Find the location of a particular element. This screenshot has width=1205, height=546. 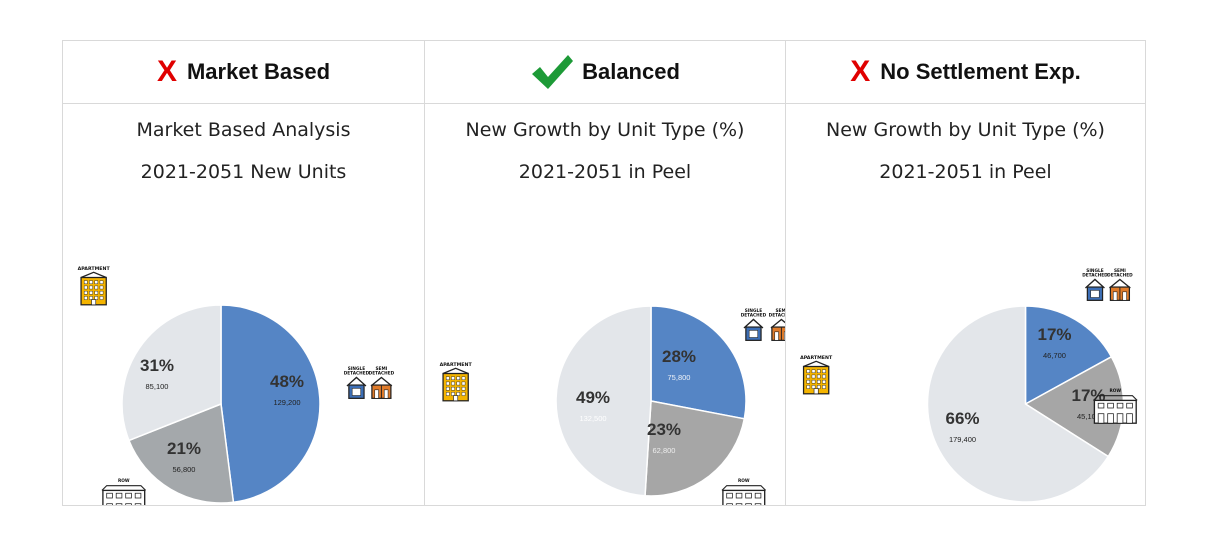

slice-percent-label: 49% is located at coordinates (593, 397).